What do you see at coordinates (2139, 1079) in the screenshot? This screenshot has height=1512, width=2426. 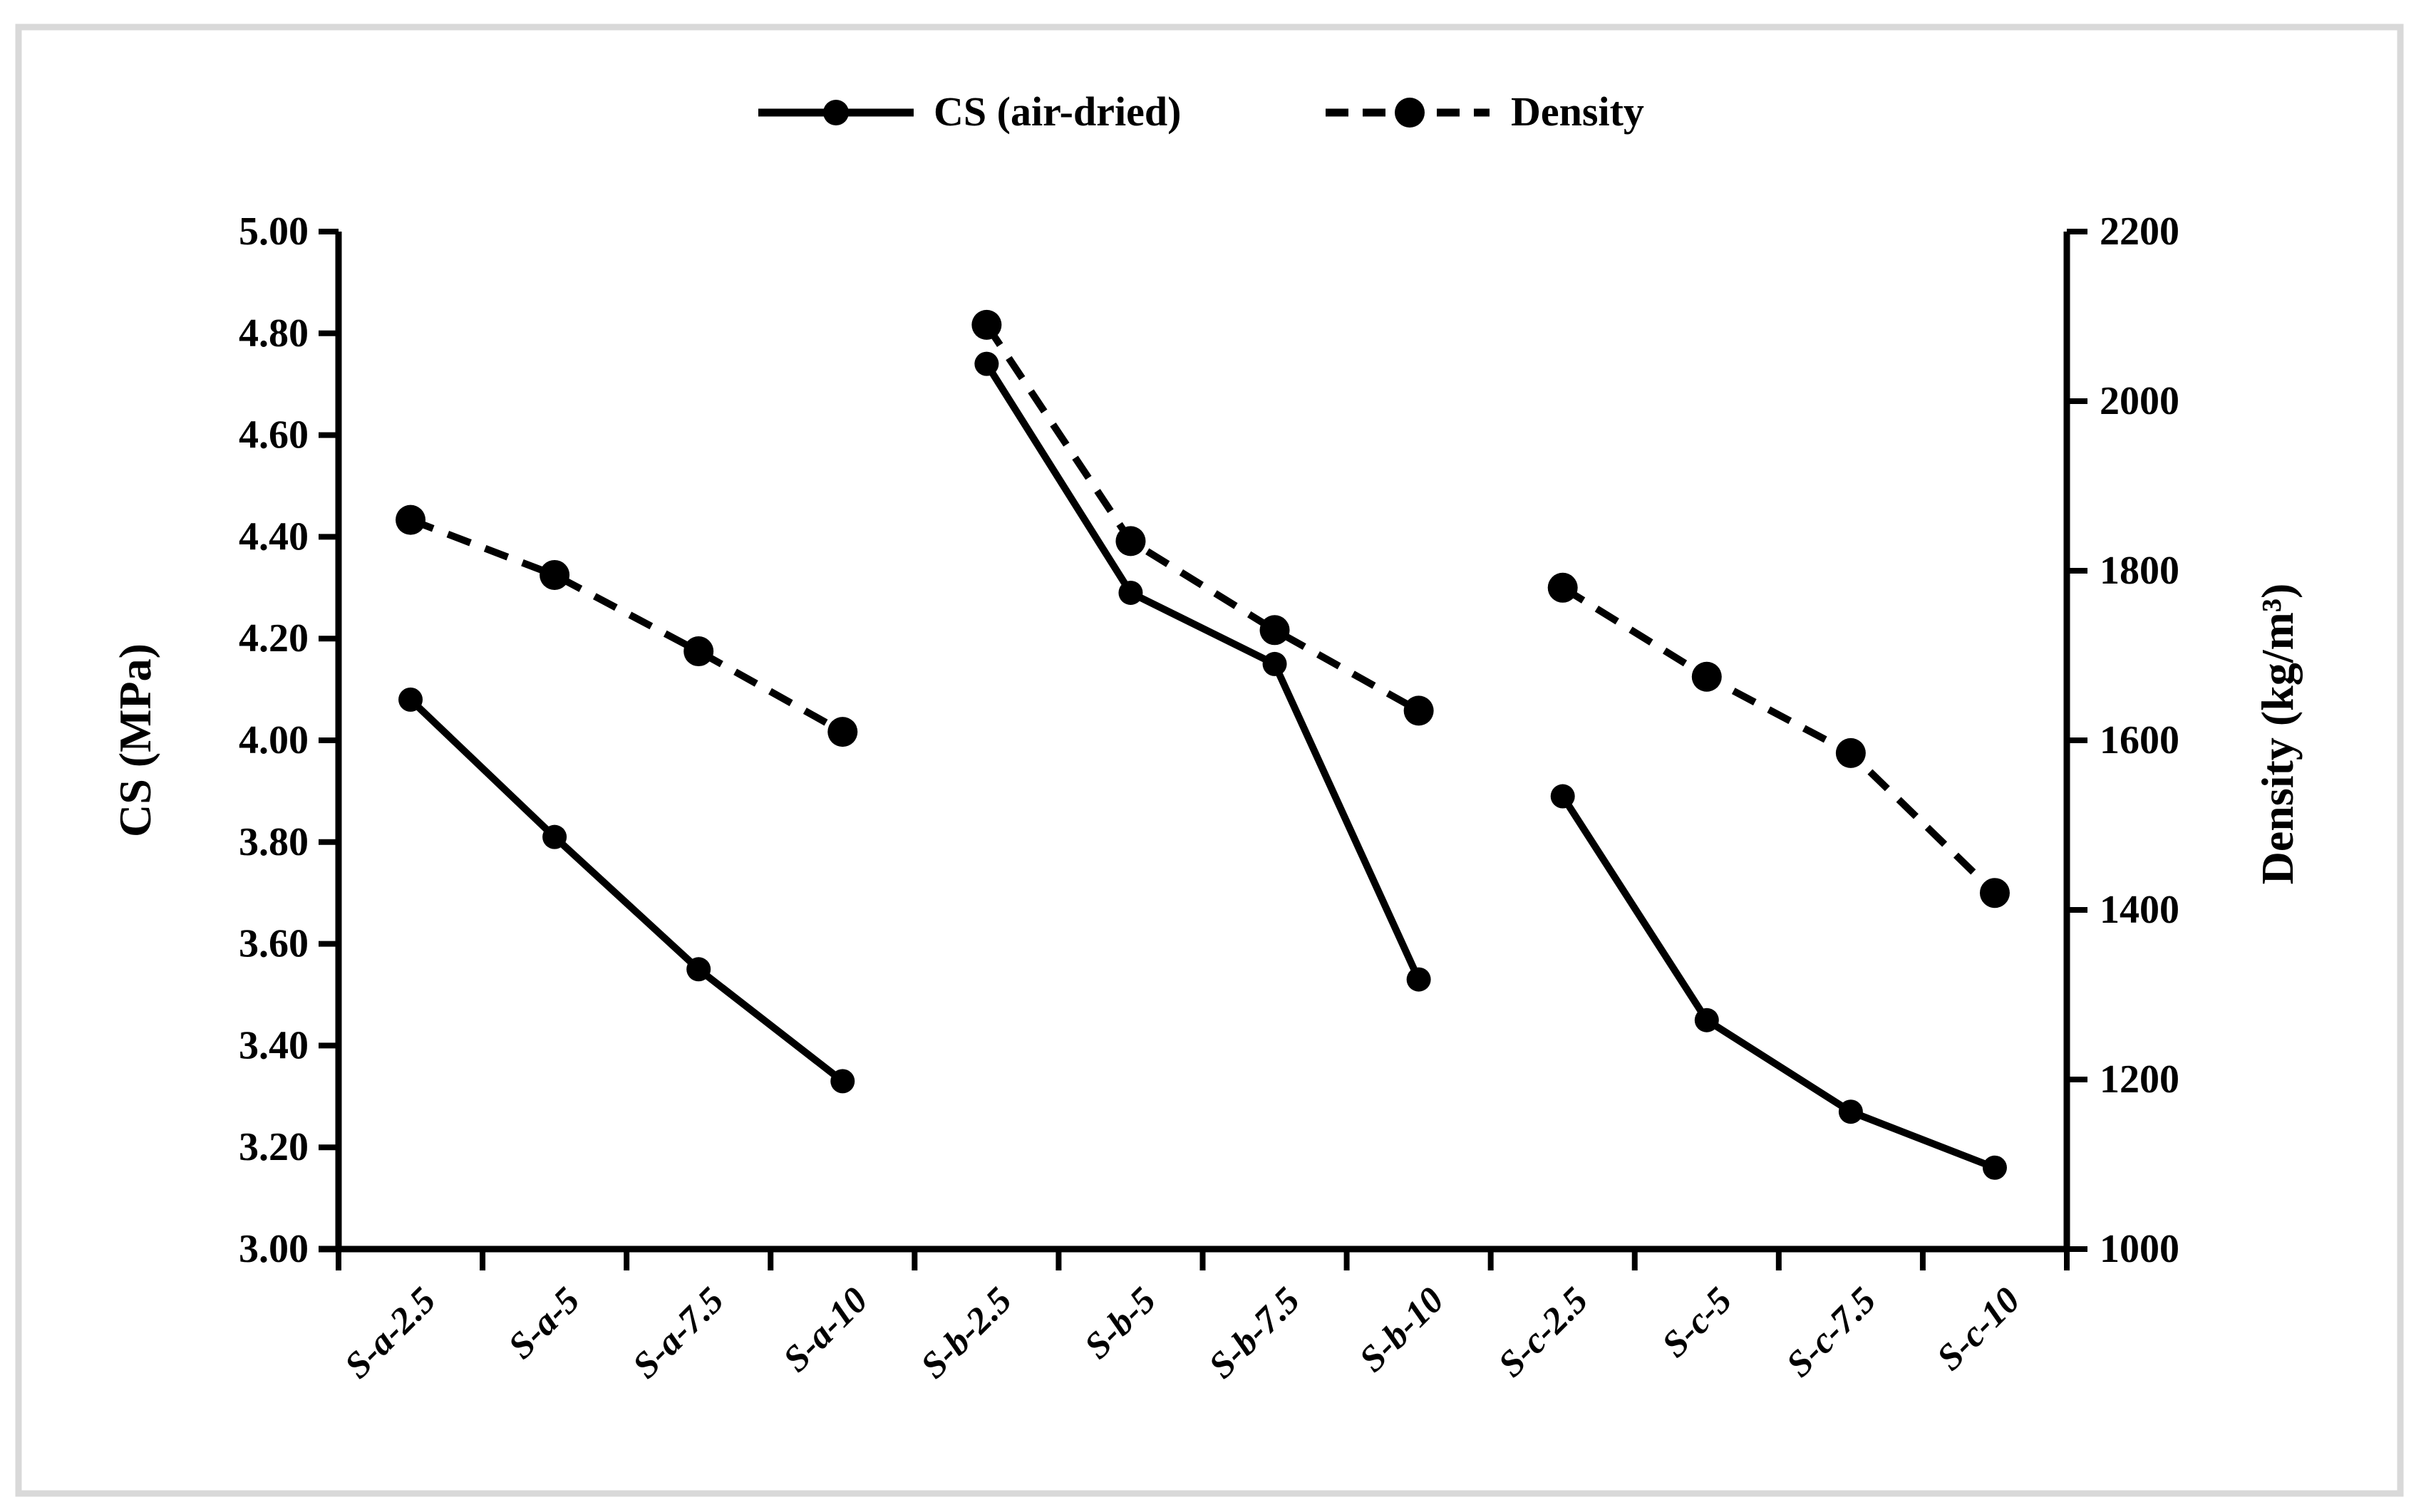 I see `right-axis-tick-label: 1200` at bounding box center [2139, 1079].